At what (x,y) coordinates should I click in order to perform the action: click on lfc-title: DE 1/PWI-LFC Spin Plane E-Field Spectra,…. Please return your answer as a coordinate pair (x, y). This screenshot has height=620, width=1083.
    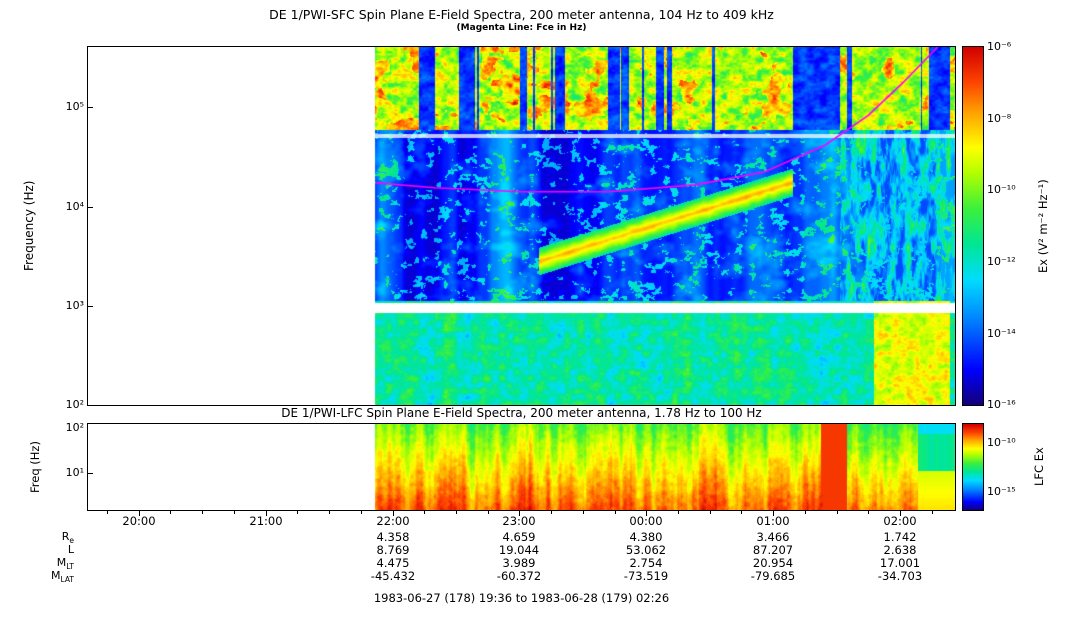
    Looking at the image, I should click on (521, 413).